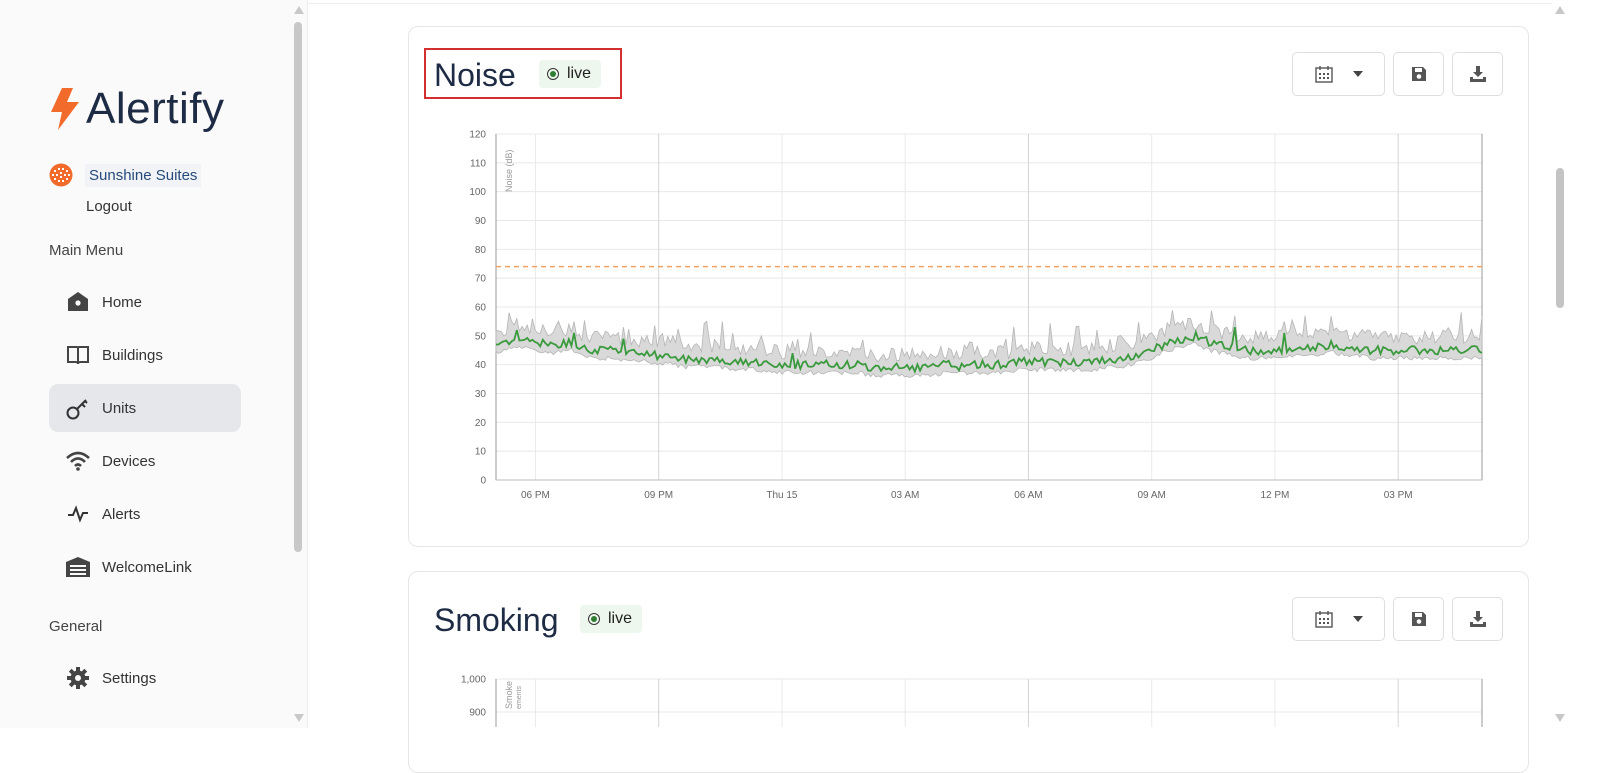 This screenshot has height=773, width=1600. What do you see at coordinates (989, 351) in the screenshot?
I see `series-line` at bounding box center [989, 351].